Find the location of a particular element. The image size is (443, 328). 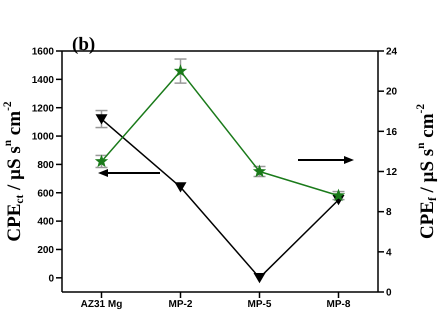

y2-tick-label: 20 is located at coordinates (392, 92).